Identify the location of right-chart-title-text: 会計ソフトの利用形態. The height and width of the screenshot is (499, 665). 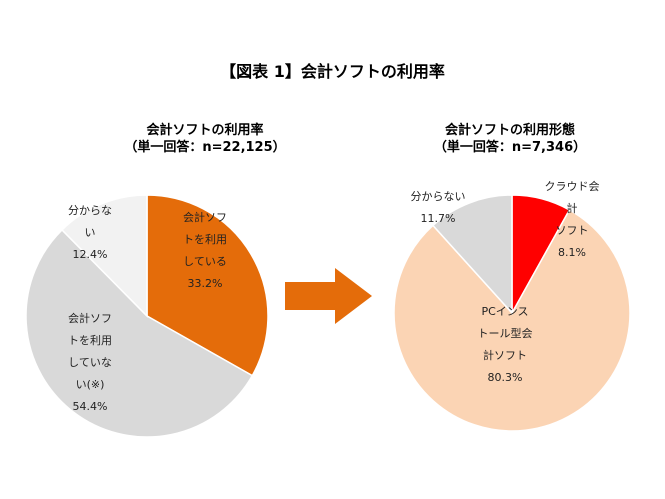
(509, 130).